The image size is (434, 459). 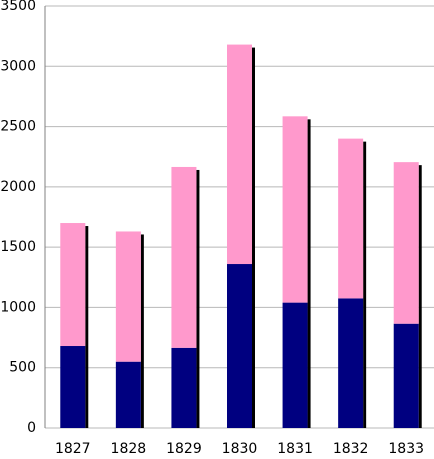 I want to click on x-tick-label: 1830, so click(x=240, y=449).